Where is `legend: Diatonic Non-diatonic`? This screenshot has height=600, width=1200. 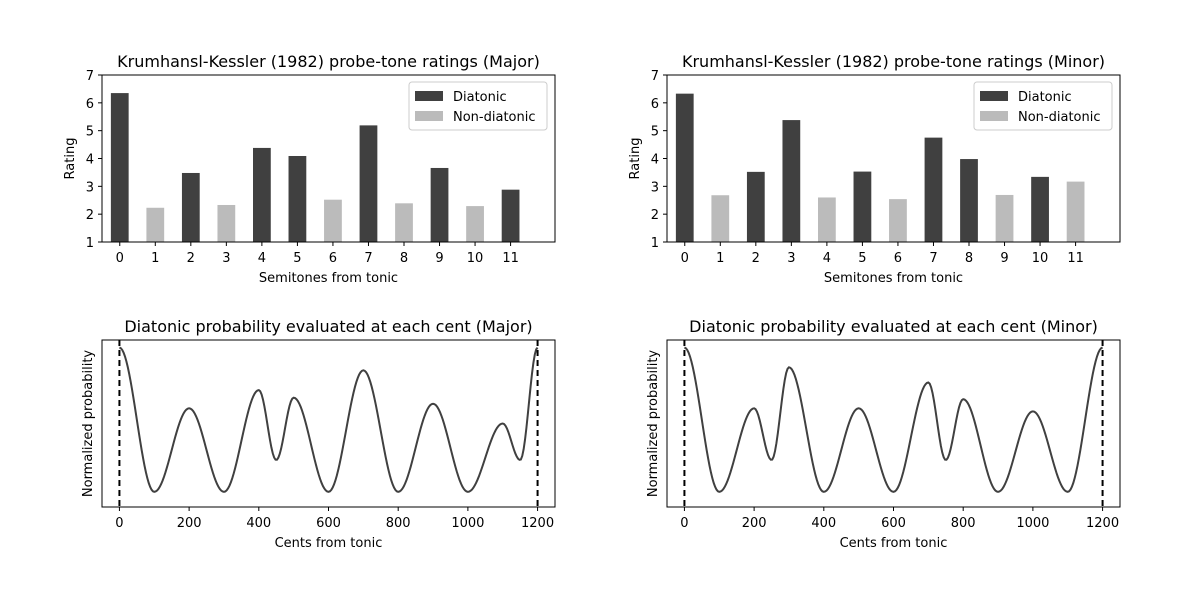
legend: Diatonic Non-diatonic is located at coordinates (1043, 106).